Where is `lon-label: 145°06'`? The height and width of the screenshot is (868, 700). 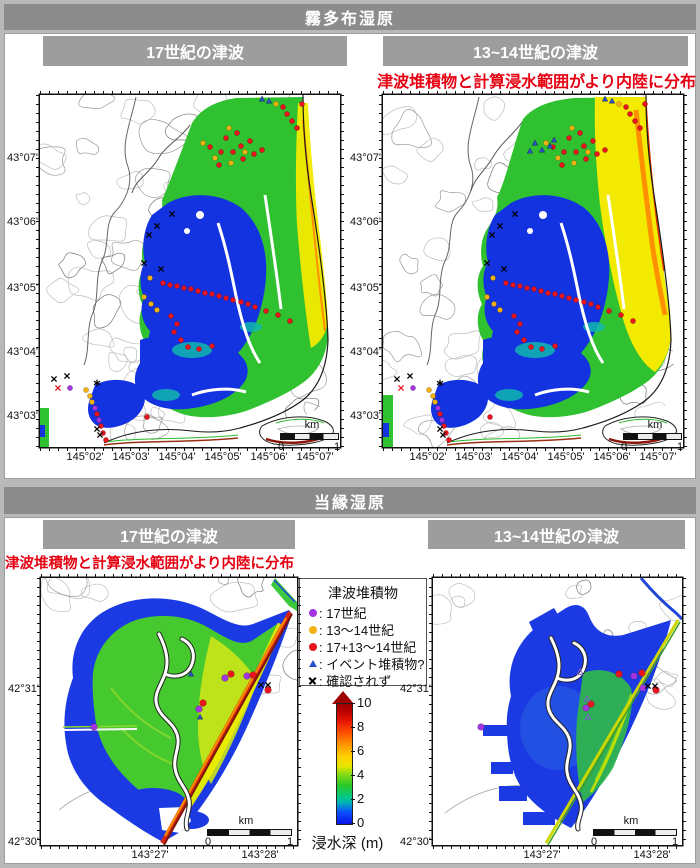
lon-label: 145°06' is located at coordinates (612, 457).